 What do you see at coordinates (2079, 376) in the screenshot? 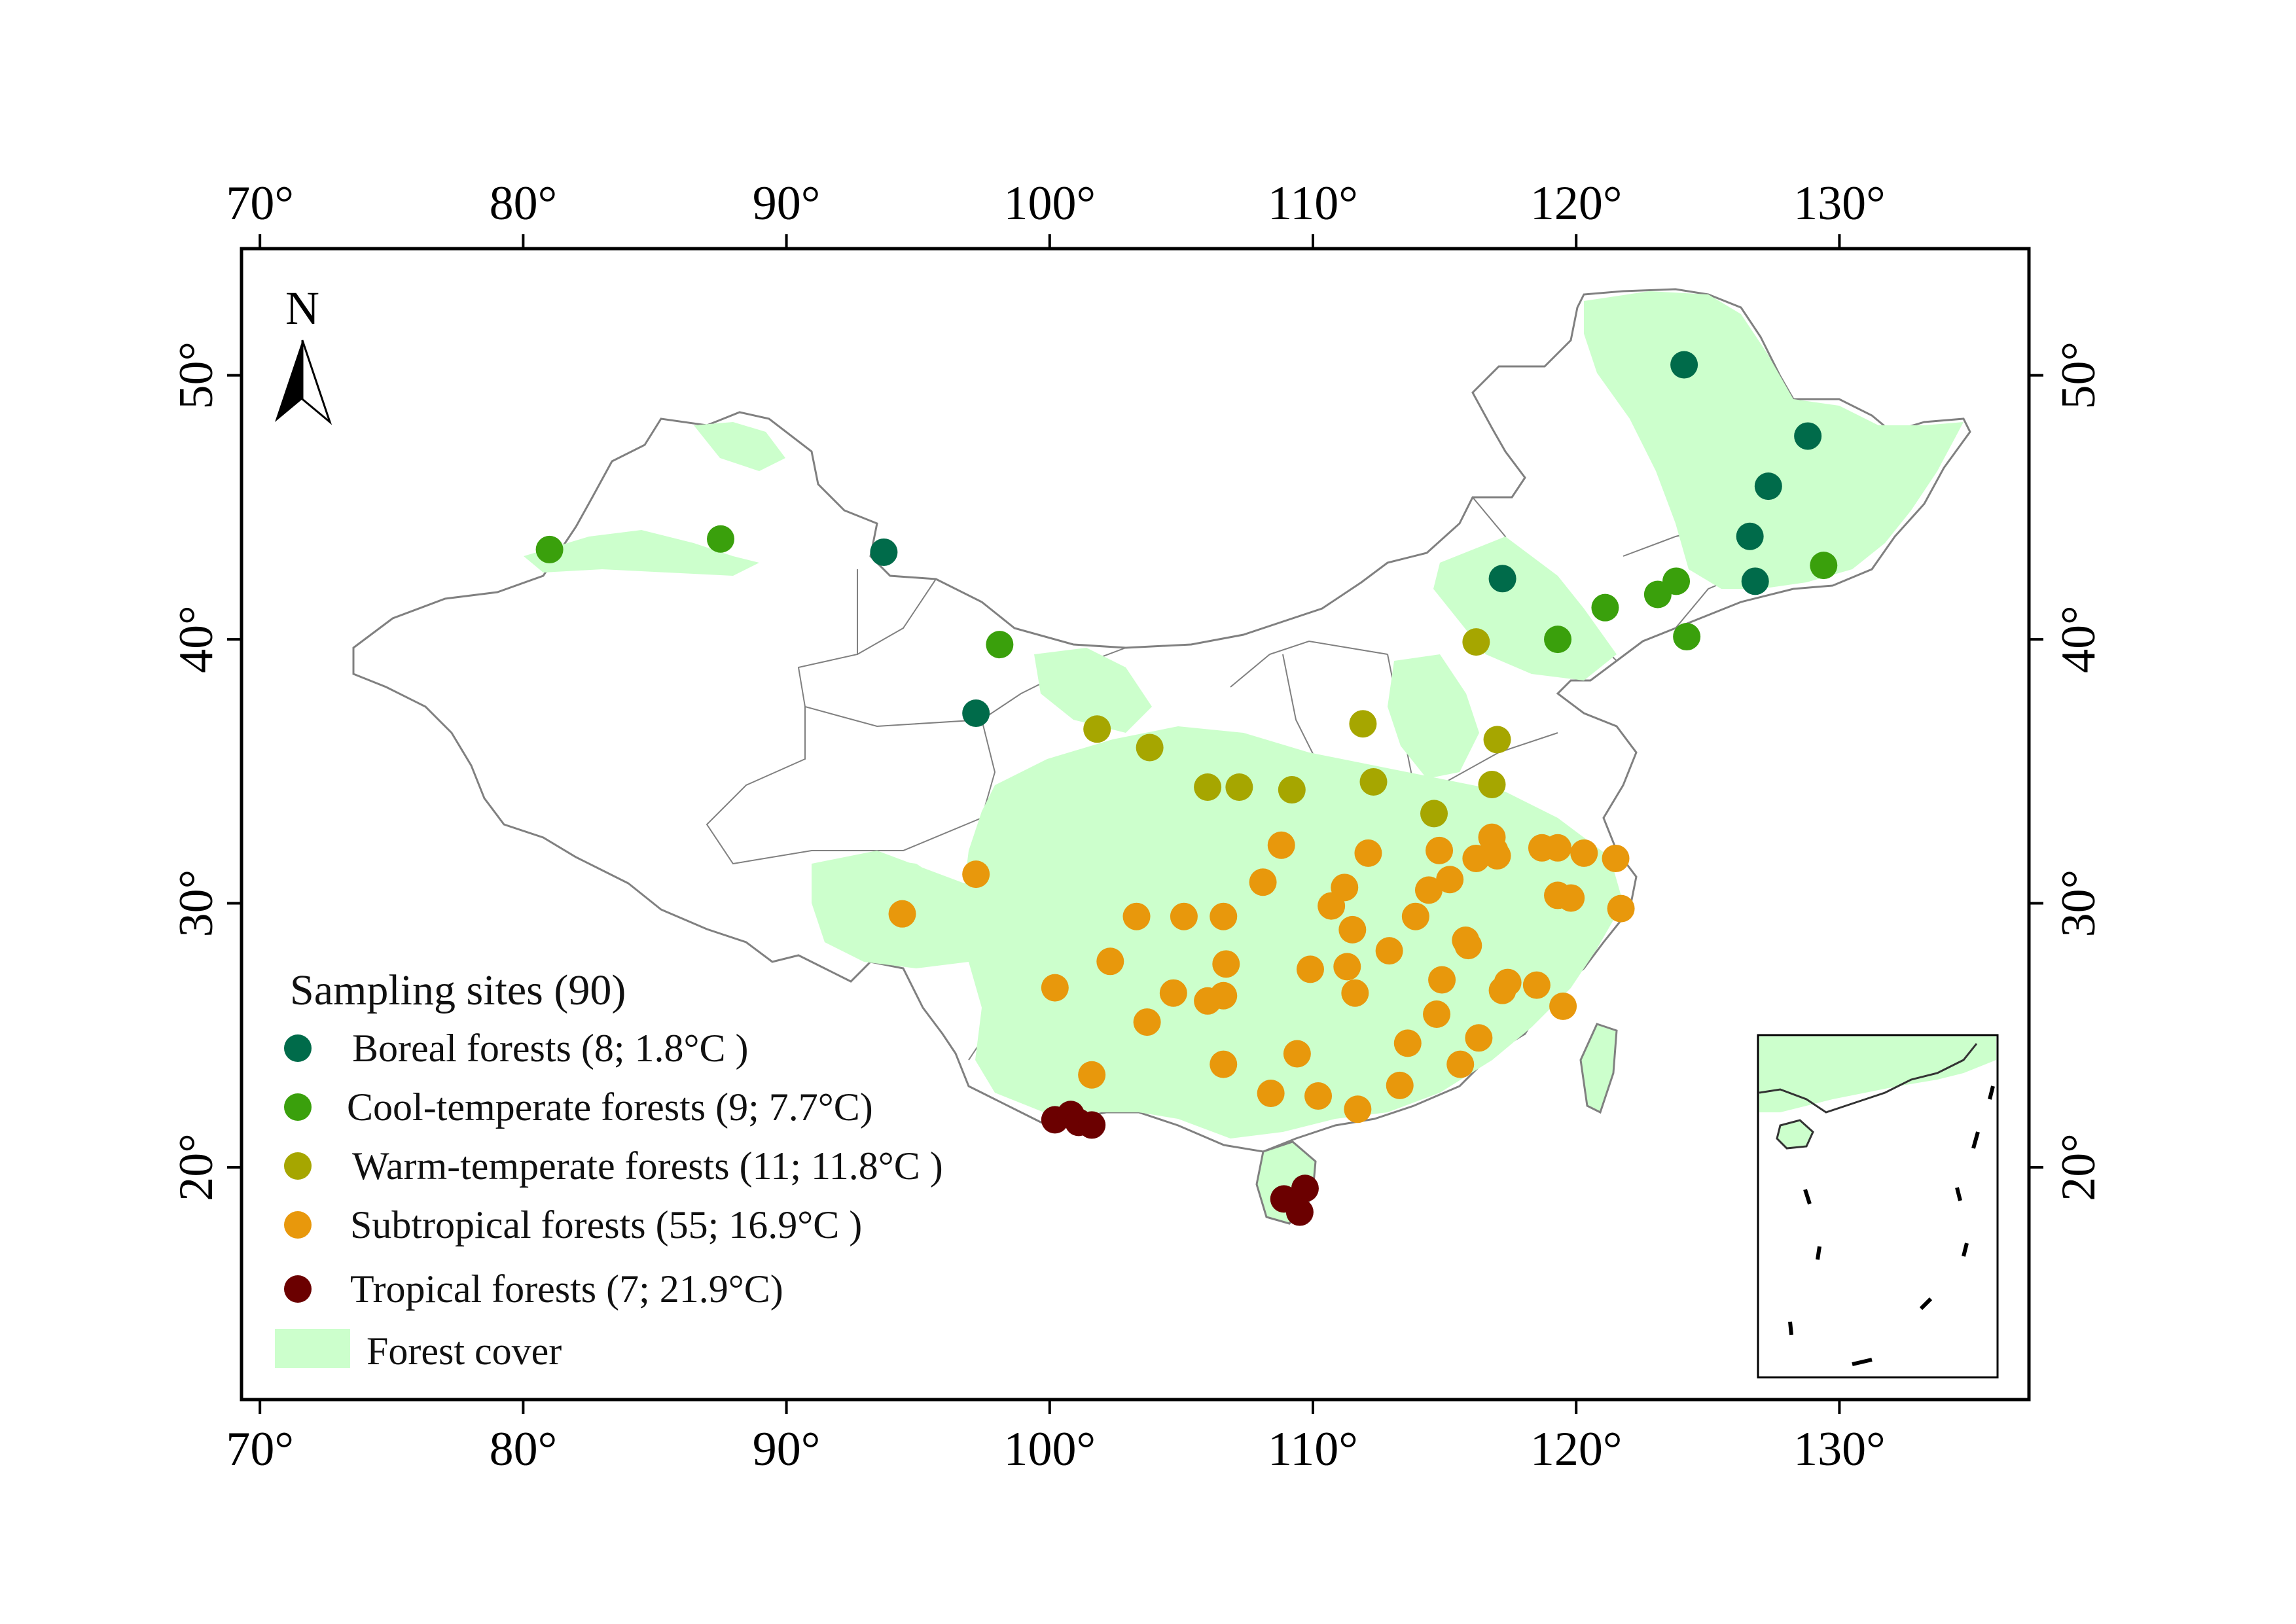
I see `lat-label-right: 50°` at bounding box center [2079, 376].